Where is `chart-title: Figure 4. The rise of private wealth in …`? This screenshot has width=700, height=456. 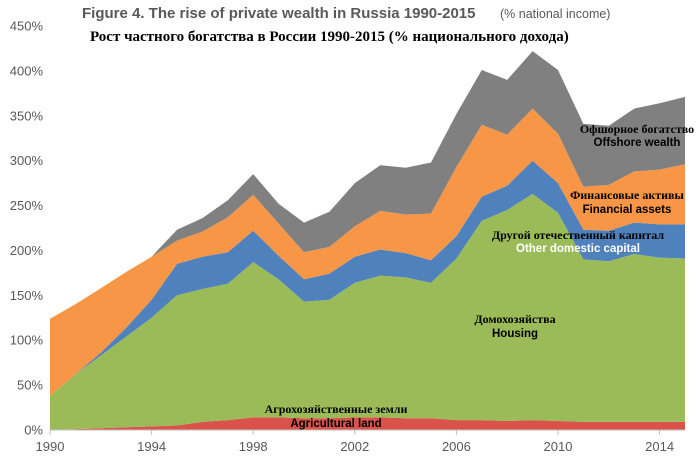
chart-title: Figure 4. The rise of private wealth in … is located at coordinates (346, 13).